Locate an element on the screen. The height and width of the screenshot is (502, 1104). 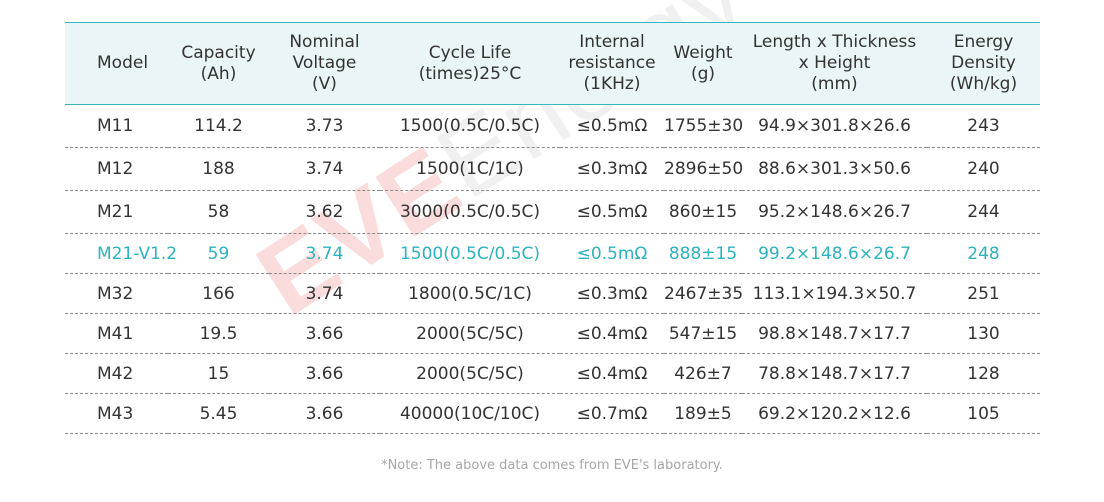
cell-dimensions: 95.2×148.6×26.7 is located at coordinates (834, 212).